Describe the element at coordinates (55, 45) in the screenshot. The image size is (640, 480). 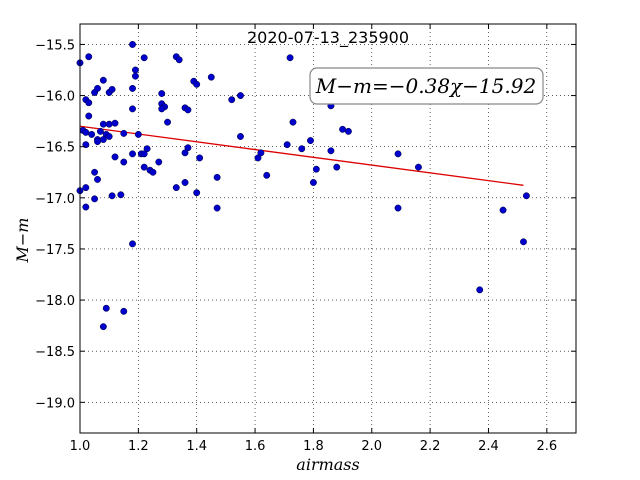
I see `y-tick-label: −15.5` at that location.